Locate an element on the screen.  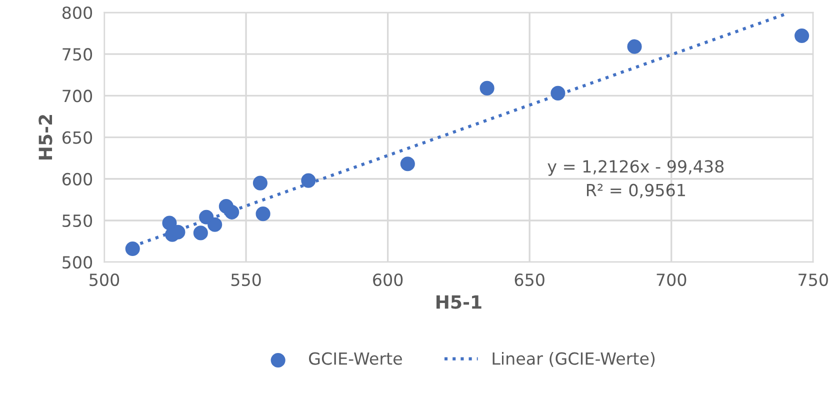
legend-label: GCIE-Werte is located at coordinates (355, 358).